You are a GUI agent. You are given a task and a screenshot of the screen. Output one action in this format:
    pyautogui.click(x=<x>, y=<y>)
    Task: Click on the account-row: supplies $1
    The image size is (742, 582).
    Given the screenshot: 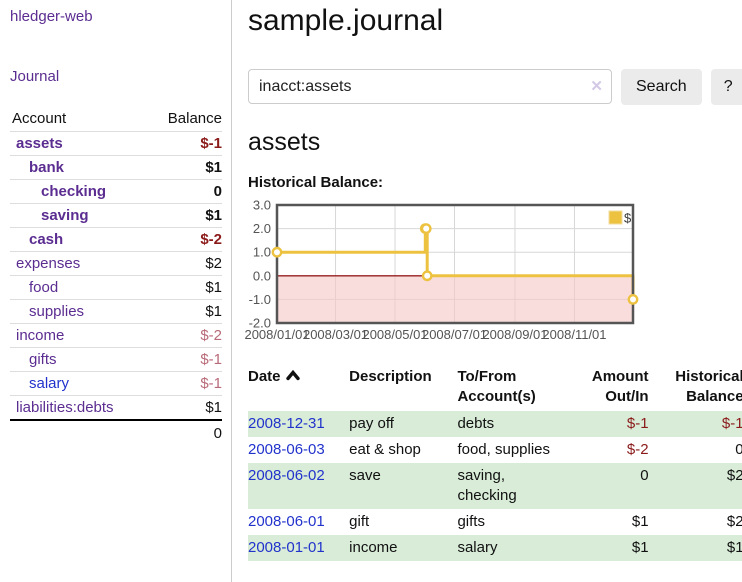 What is the action you would take?
    pyautogui.click(x=116, y=311)
    